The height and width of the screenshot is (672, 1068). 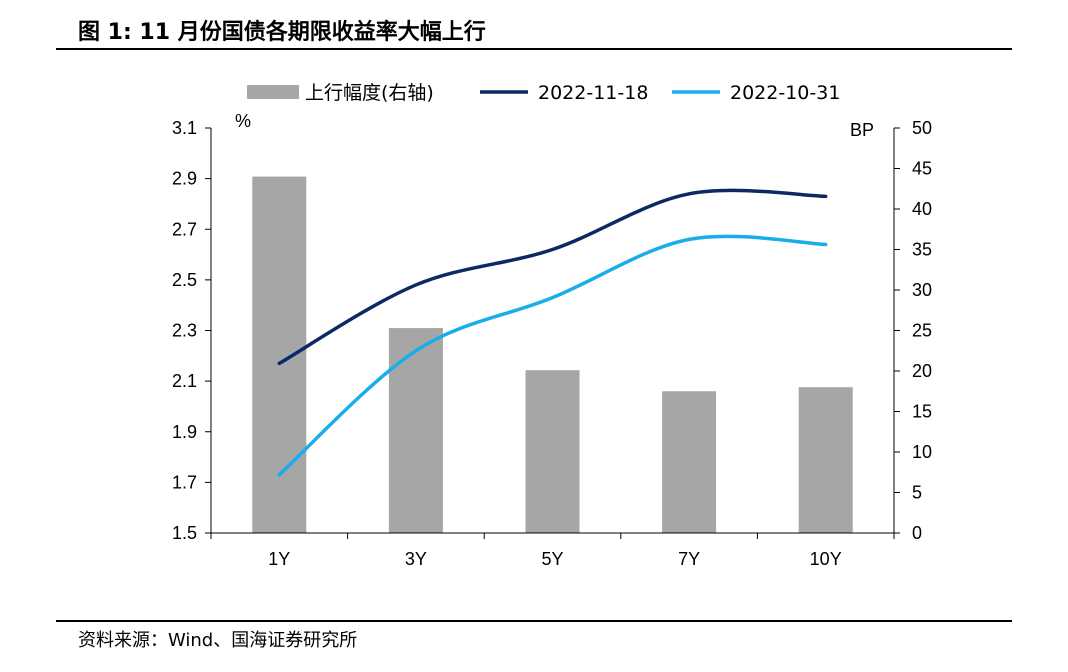 What do you see at coordinates (689, 462) in the screenshot?
I see `bar-7Y` at bounding box center [689, 462].